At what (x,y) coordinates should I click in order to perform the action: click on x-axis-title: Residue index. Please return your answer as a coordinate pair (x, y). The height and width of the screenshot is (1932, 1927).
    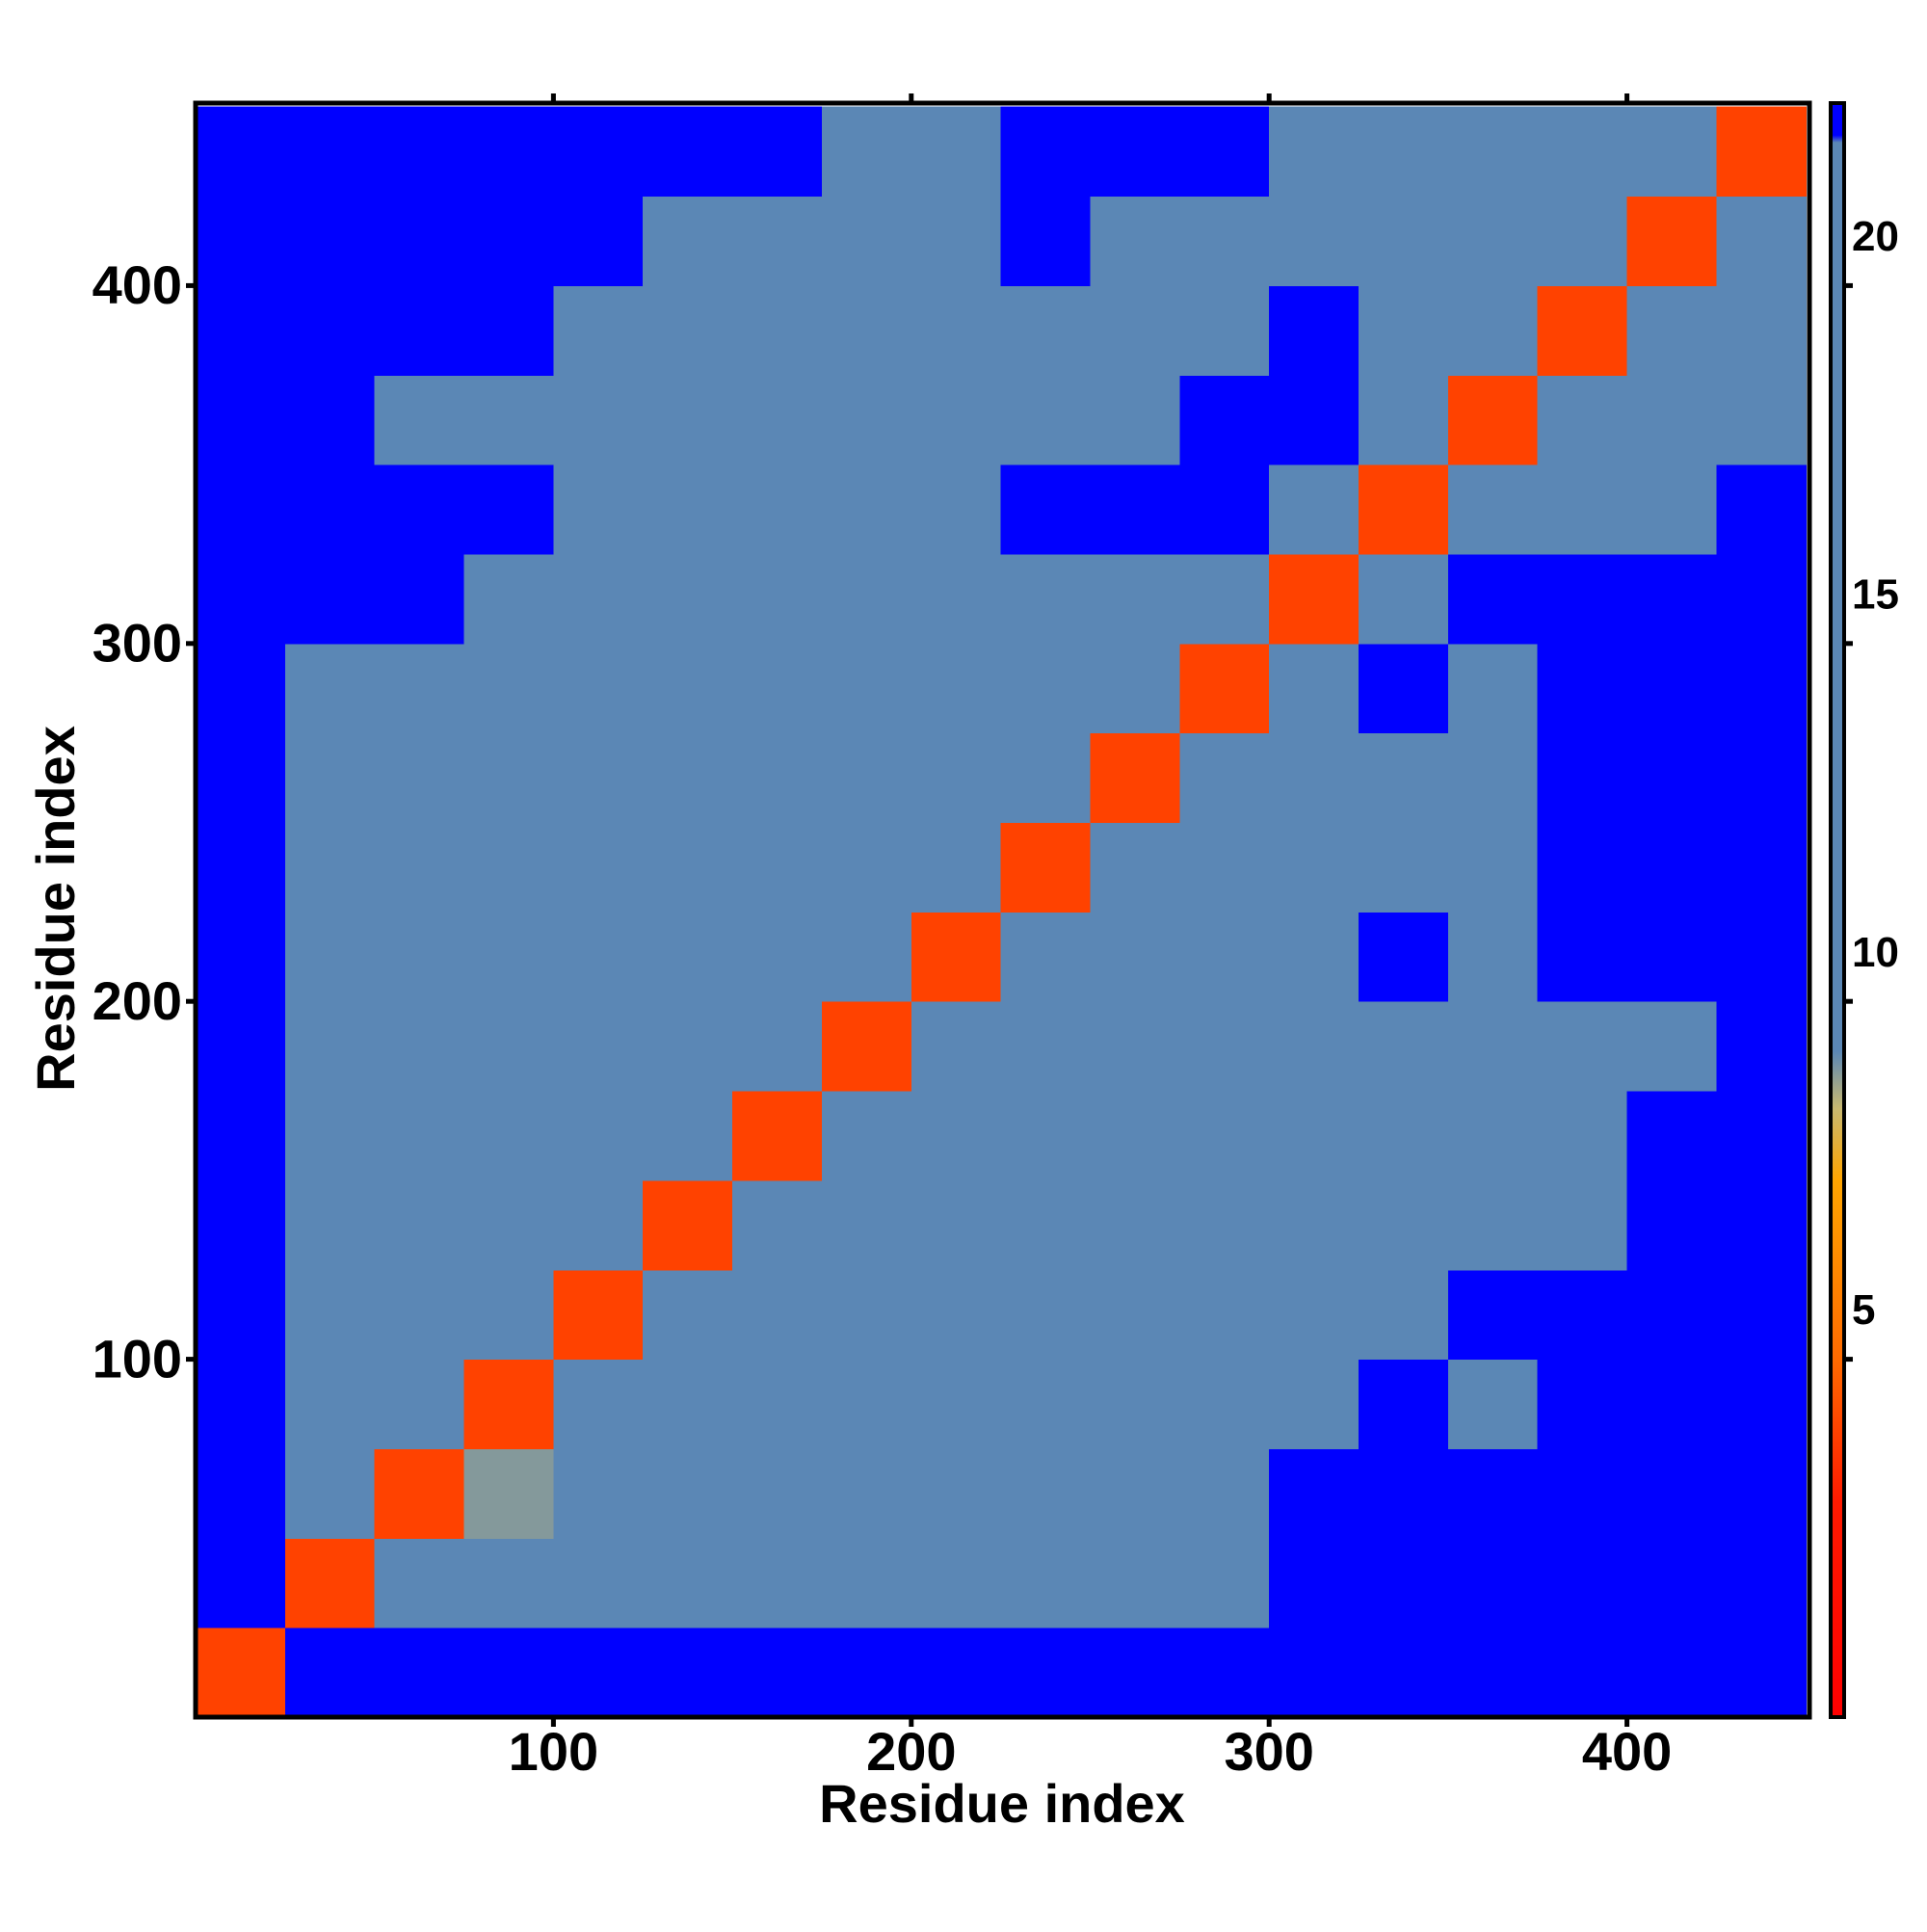
    Looking at the image, I should click on (1002, 1803).